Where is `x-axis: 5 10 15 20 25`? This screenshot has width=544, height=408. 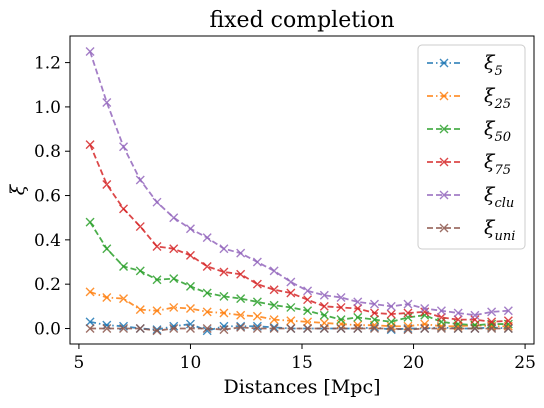 x-axis: 5 10 15 20 25 is located at coordinates (305, 358).